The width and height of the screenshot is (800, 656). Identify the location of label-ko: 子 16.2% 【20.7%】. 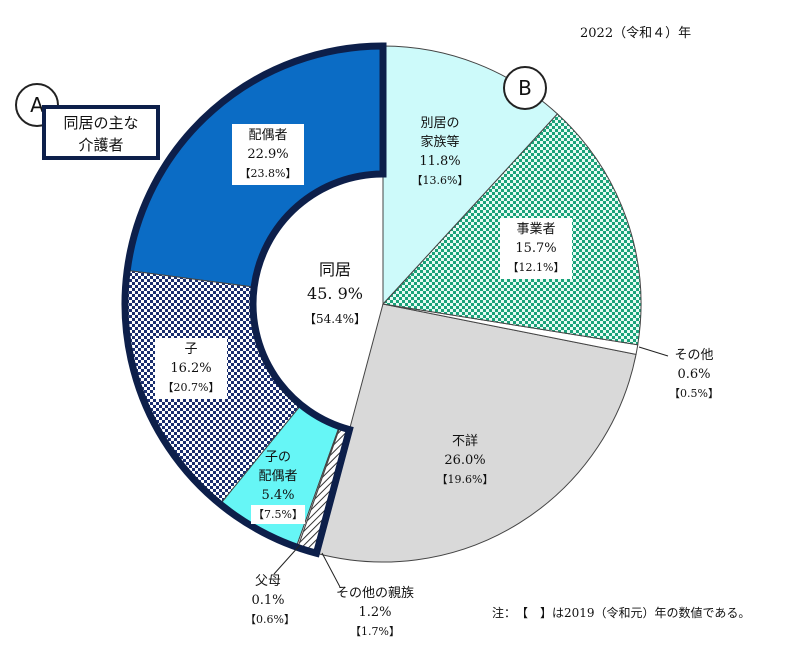
(191, 368).